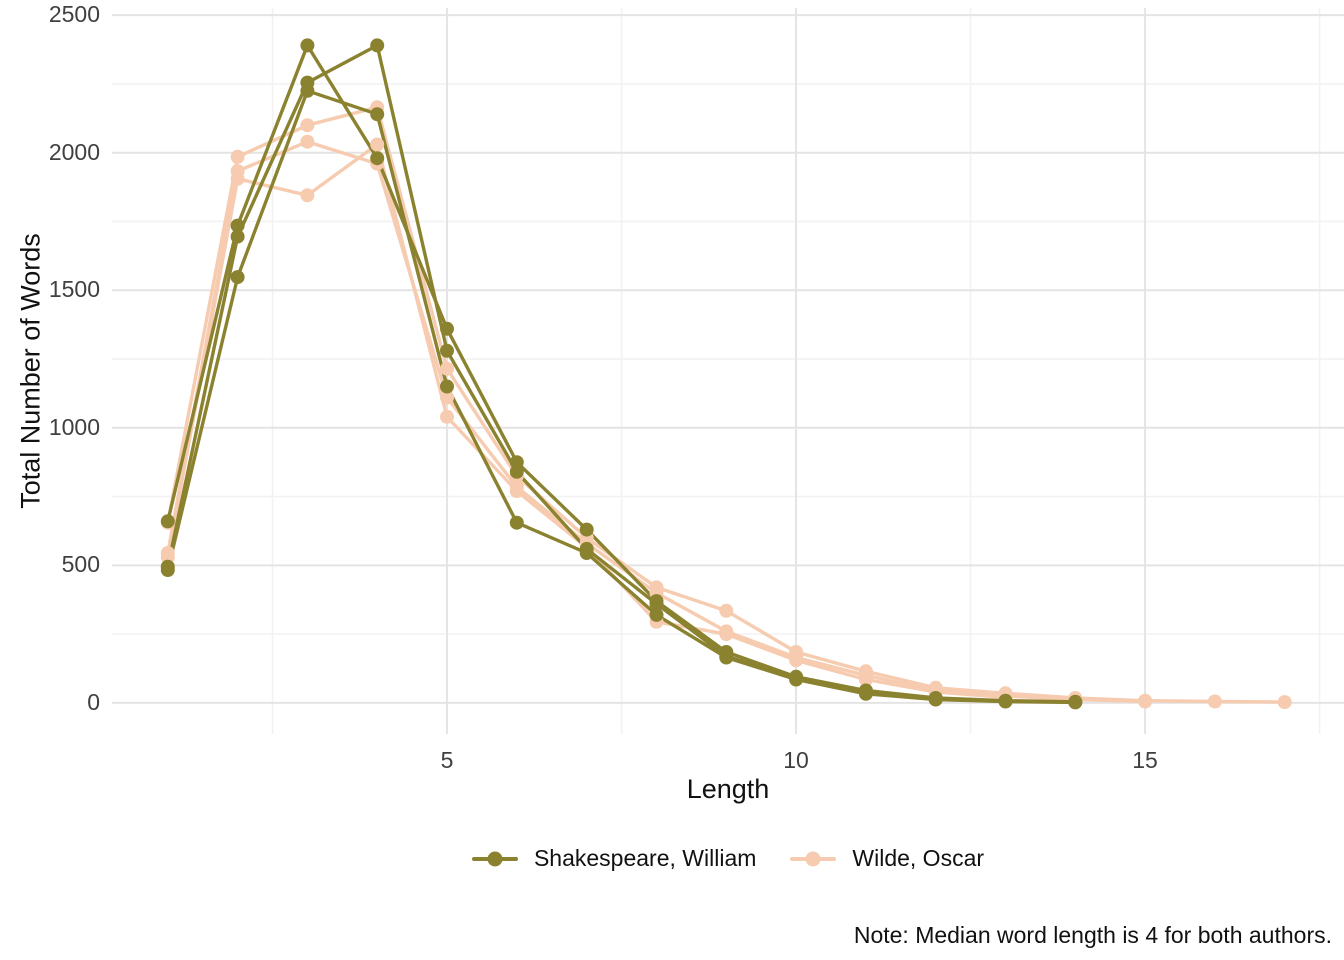 The height and width of the screenshot is (960, 1344). I want to click on x-tick-label: 10, so click(796, 760).